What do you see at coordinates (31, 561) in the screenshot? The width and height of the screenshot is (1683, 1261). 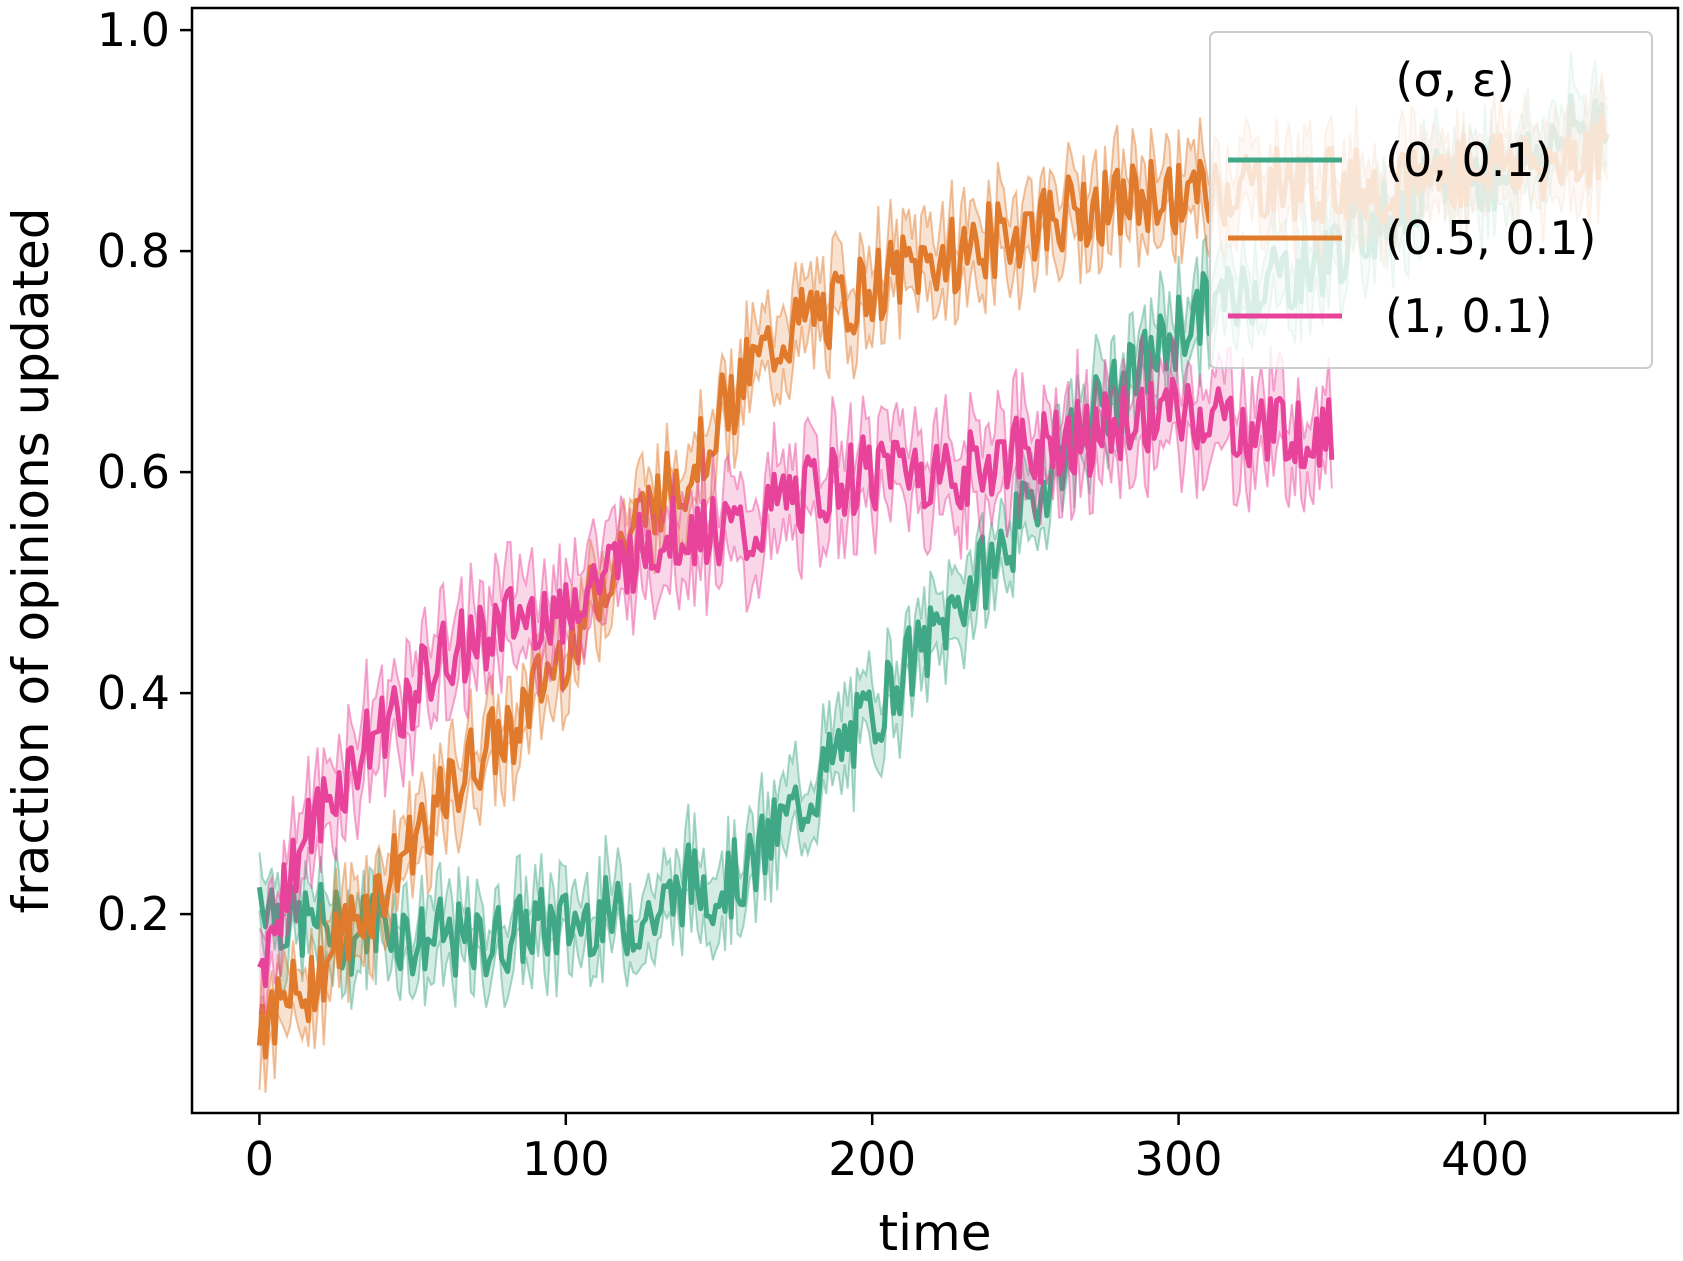 I see `y-axis-label: fraction of opinions updated` at bounding box center [31, 561].